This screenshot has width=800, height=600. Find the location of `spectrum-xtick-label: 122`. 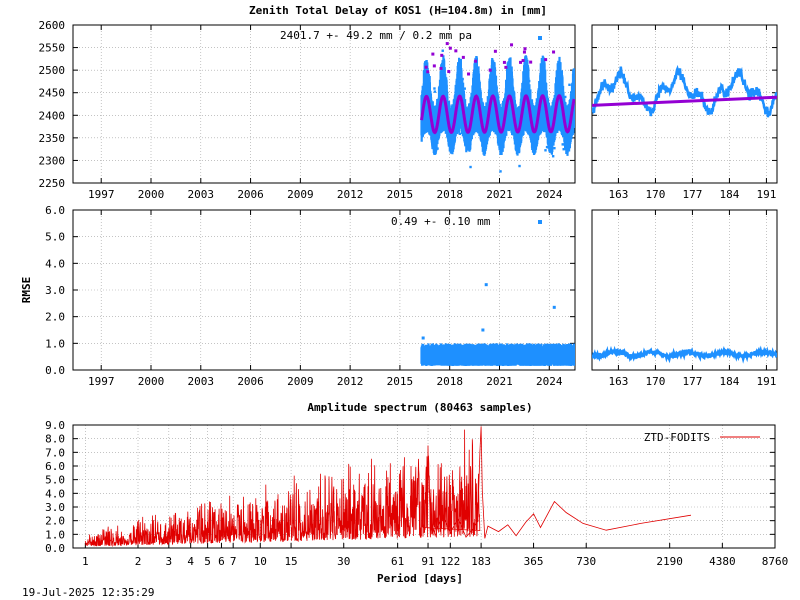

spectrum-xtick-label: 122 is located at coordinates (450, 561).